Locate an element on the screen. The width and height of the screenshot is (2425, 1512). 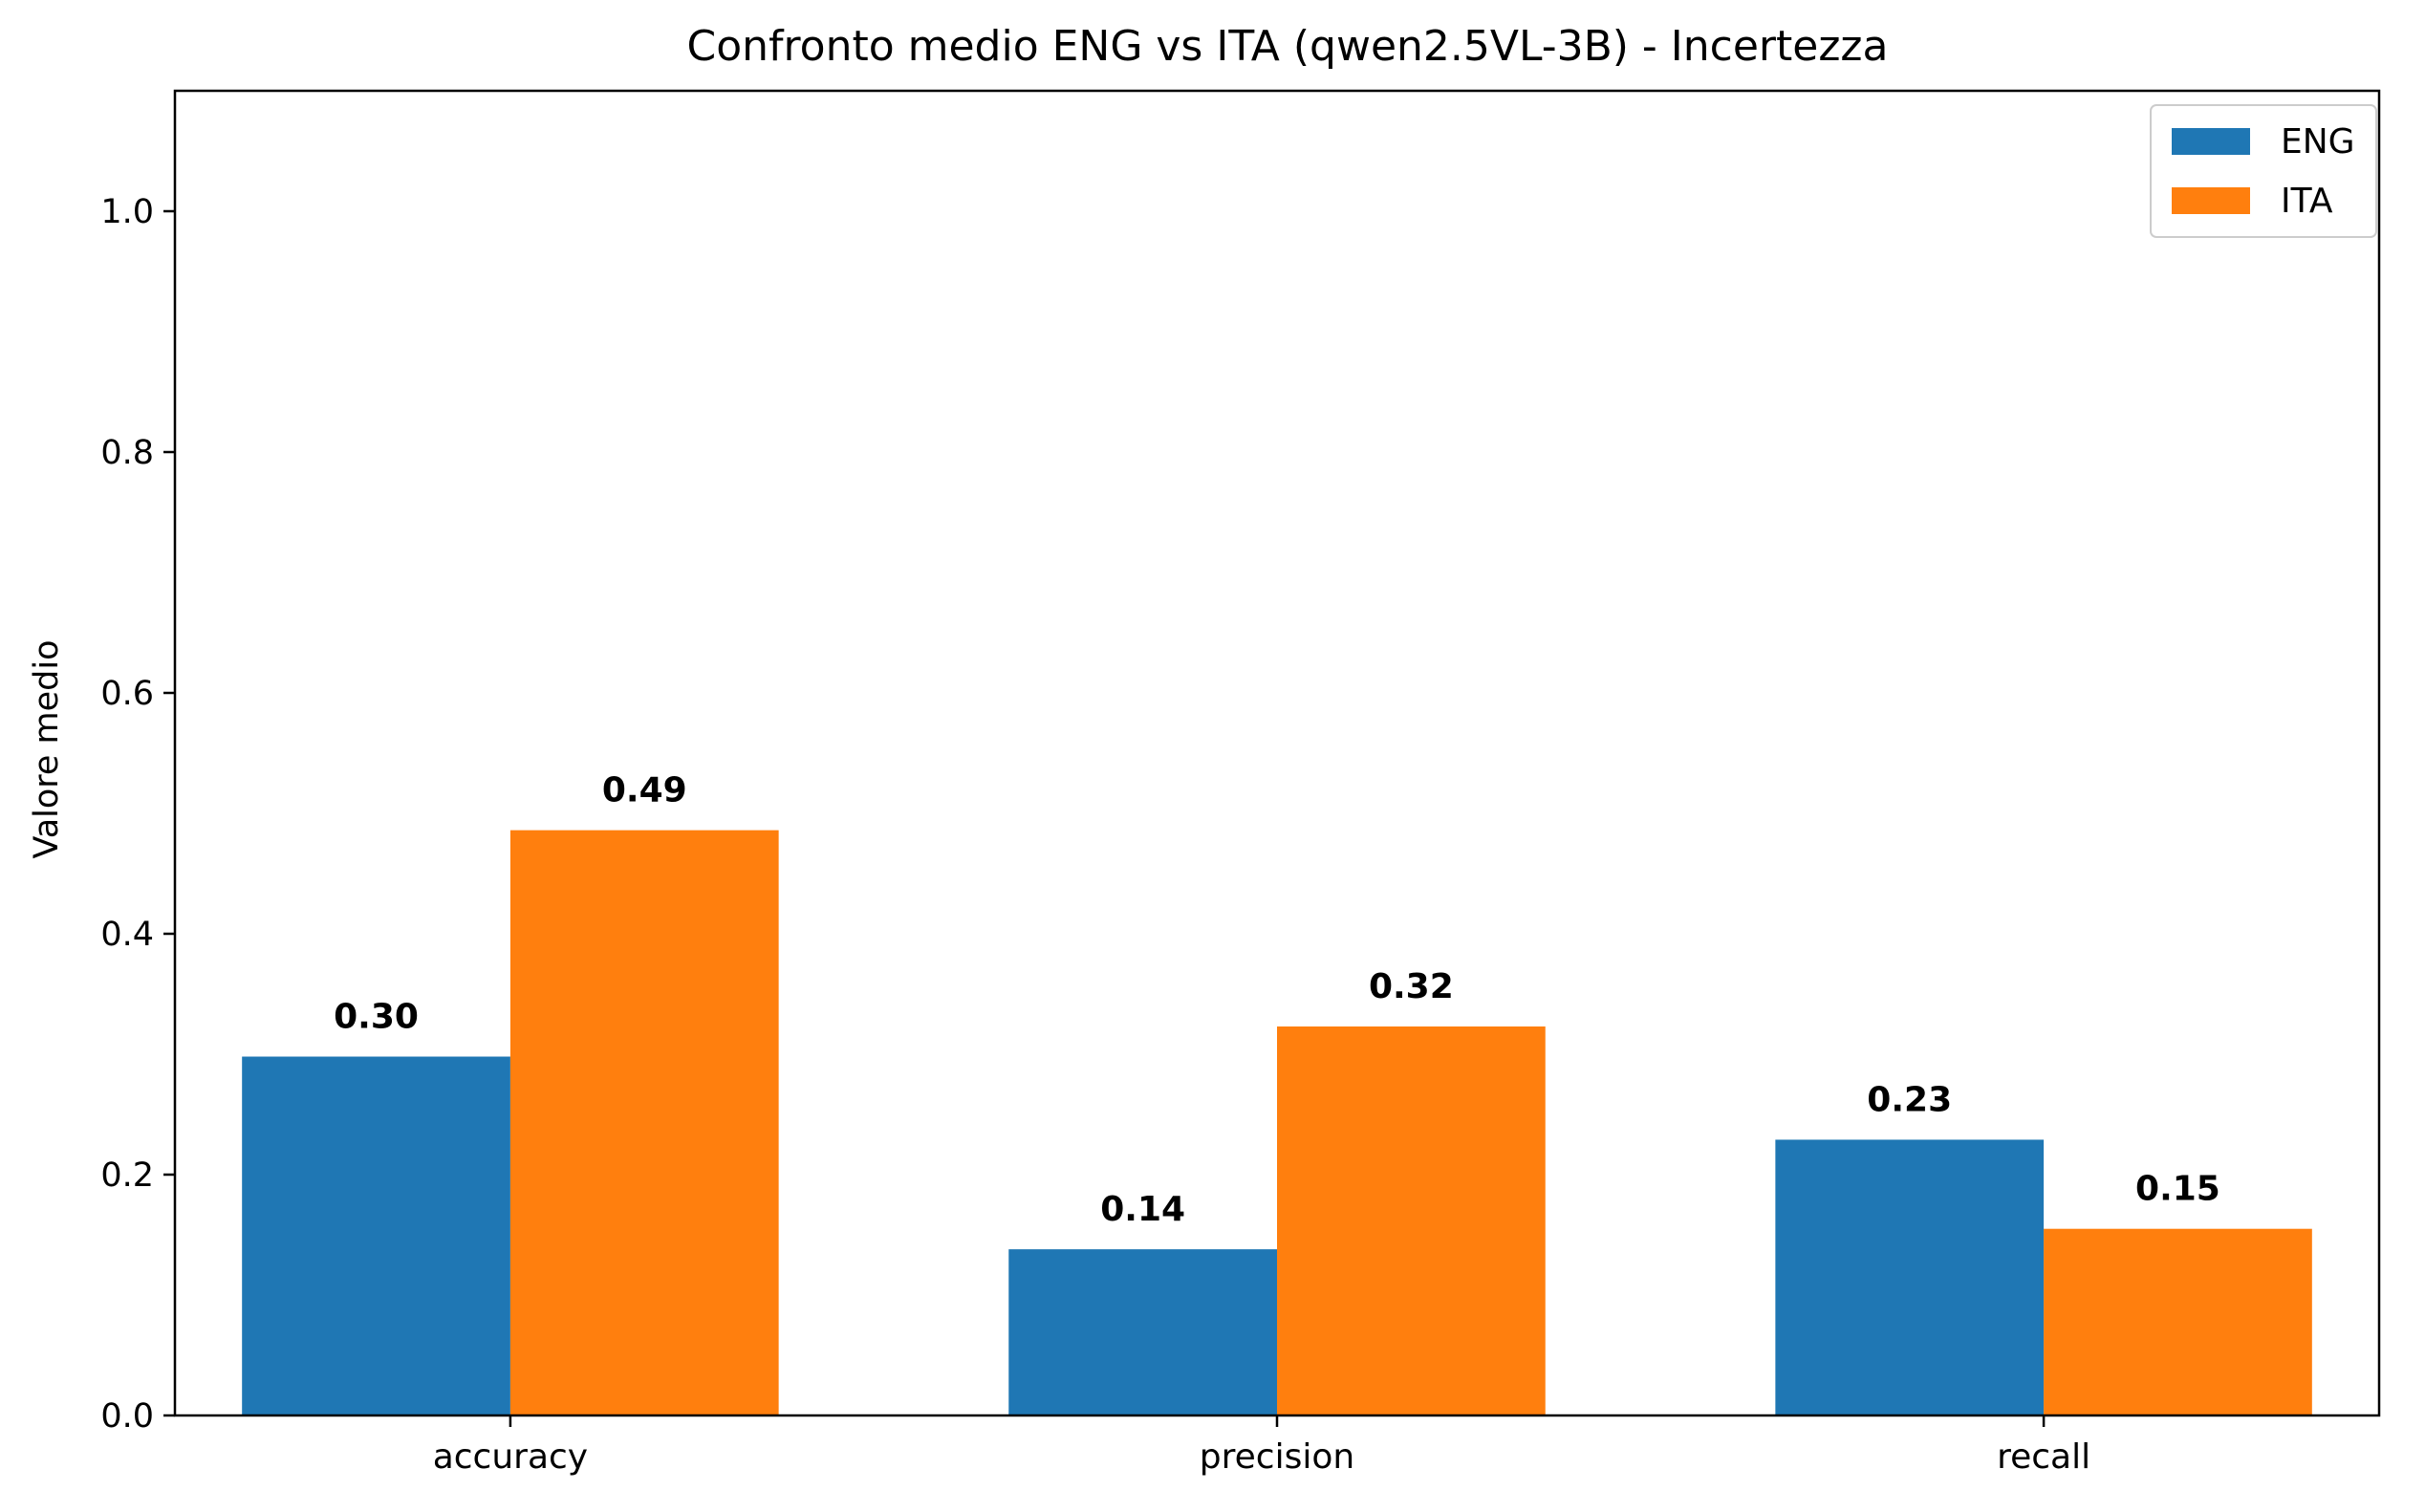
x-tick-label-recall: recall is located at coordinates (2043, 1457).